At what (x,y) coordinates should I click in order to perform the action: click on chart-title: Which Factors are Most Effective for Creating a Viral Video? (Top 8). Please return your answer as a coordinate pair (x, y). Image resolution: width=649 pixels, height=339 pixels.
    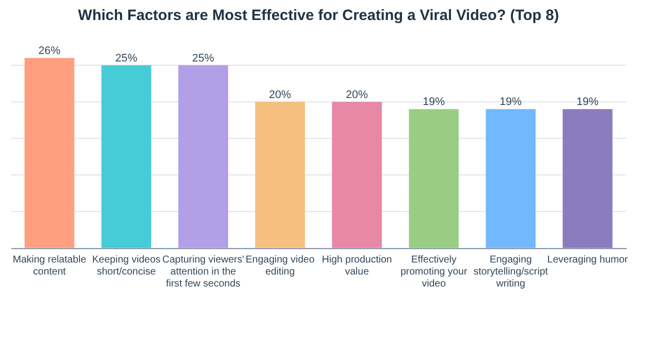
    Looking at the image, I should click on (318, 15).